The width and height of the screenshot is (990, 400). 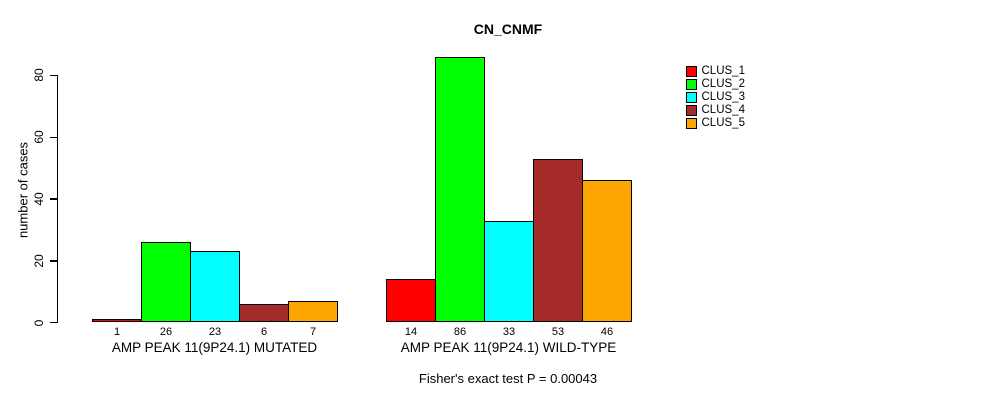 What do you see at coordinates (214, 347) in the screenshot?
I see `group-label: AMP PEAK 11(9P24.1) MUTATED` at bounding box center [214, 347].